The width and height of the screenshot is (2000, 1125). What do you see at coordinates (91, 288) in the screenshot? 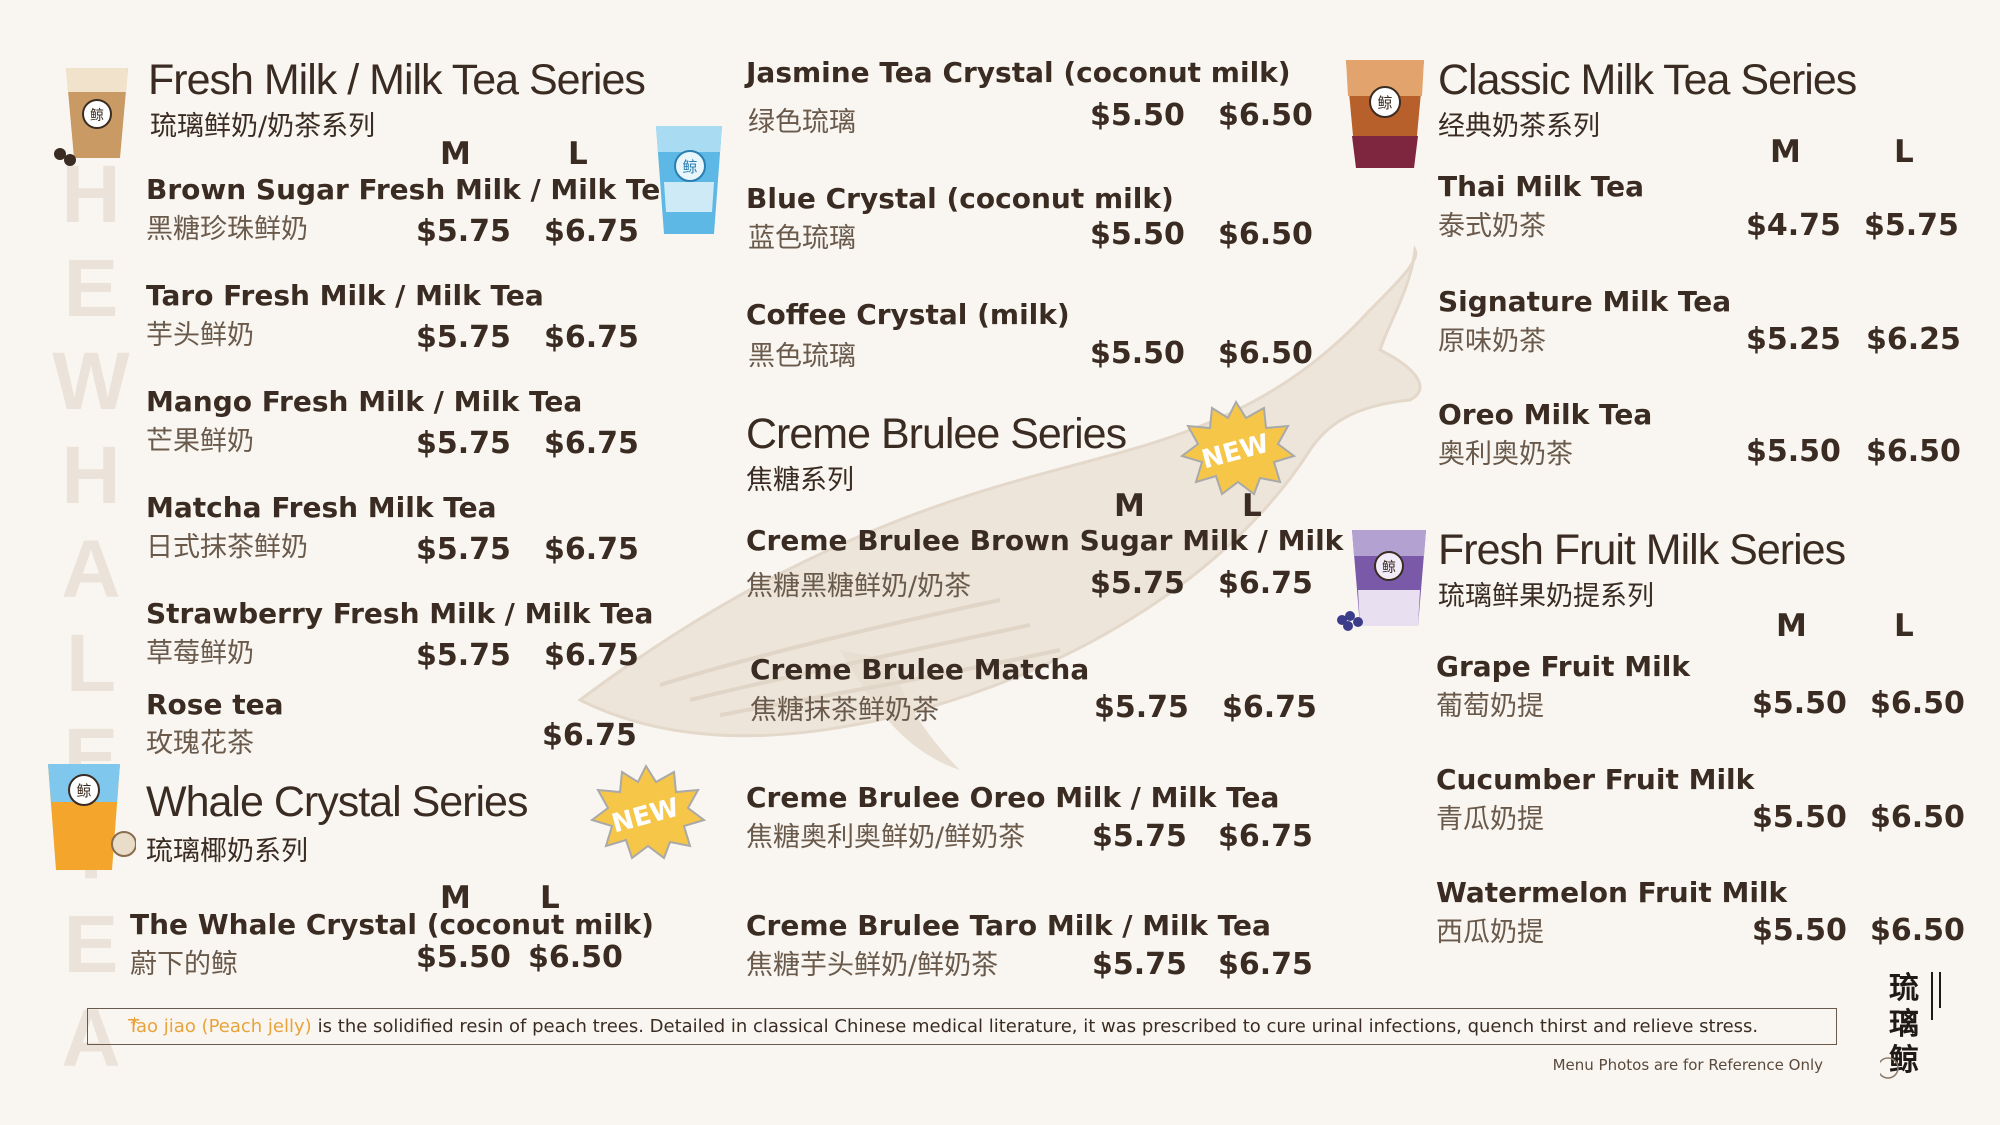
I see `watermark-letter: E` at bounding box center [91, 288].